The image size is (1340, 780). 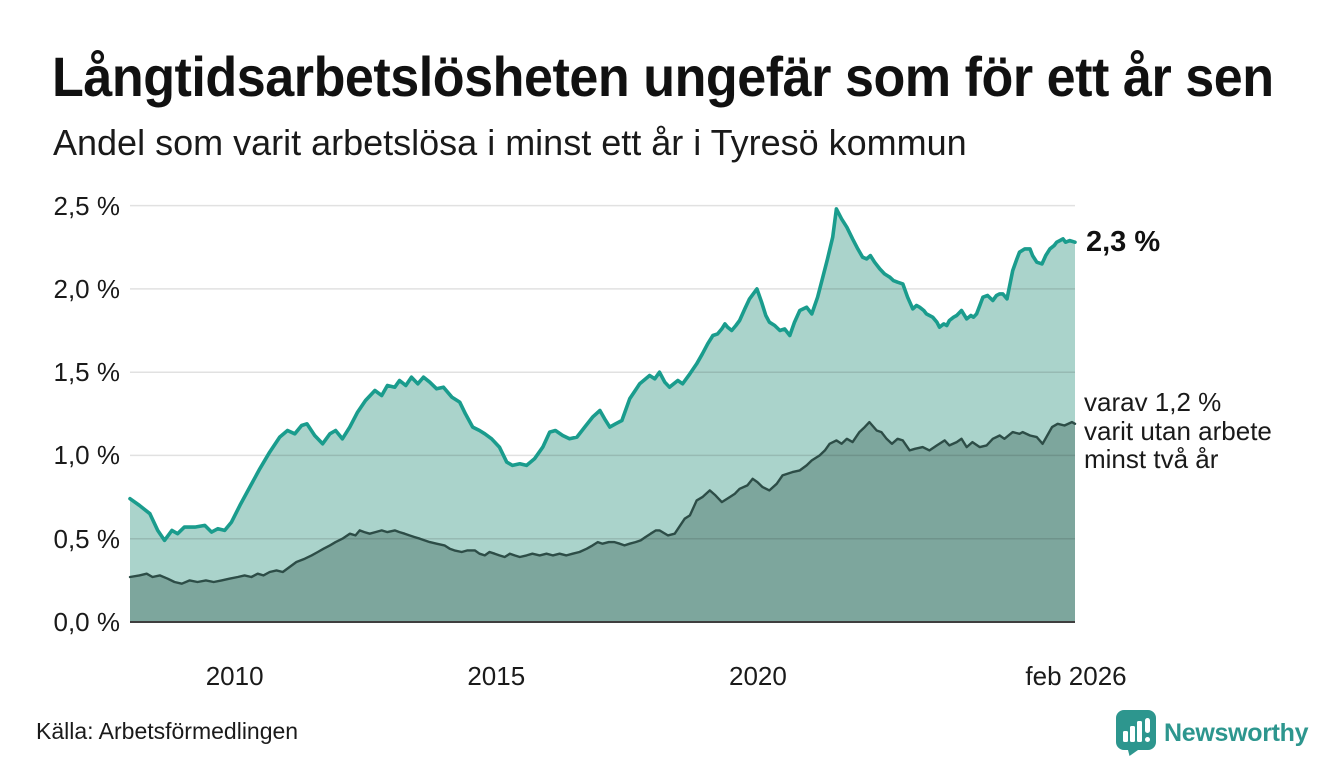 What do you see at coordinates (496, 676) in the screenshot?
I see `x-tick-label: 2015` at bounding box center [496, 676].